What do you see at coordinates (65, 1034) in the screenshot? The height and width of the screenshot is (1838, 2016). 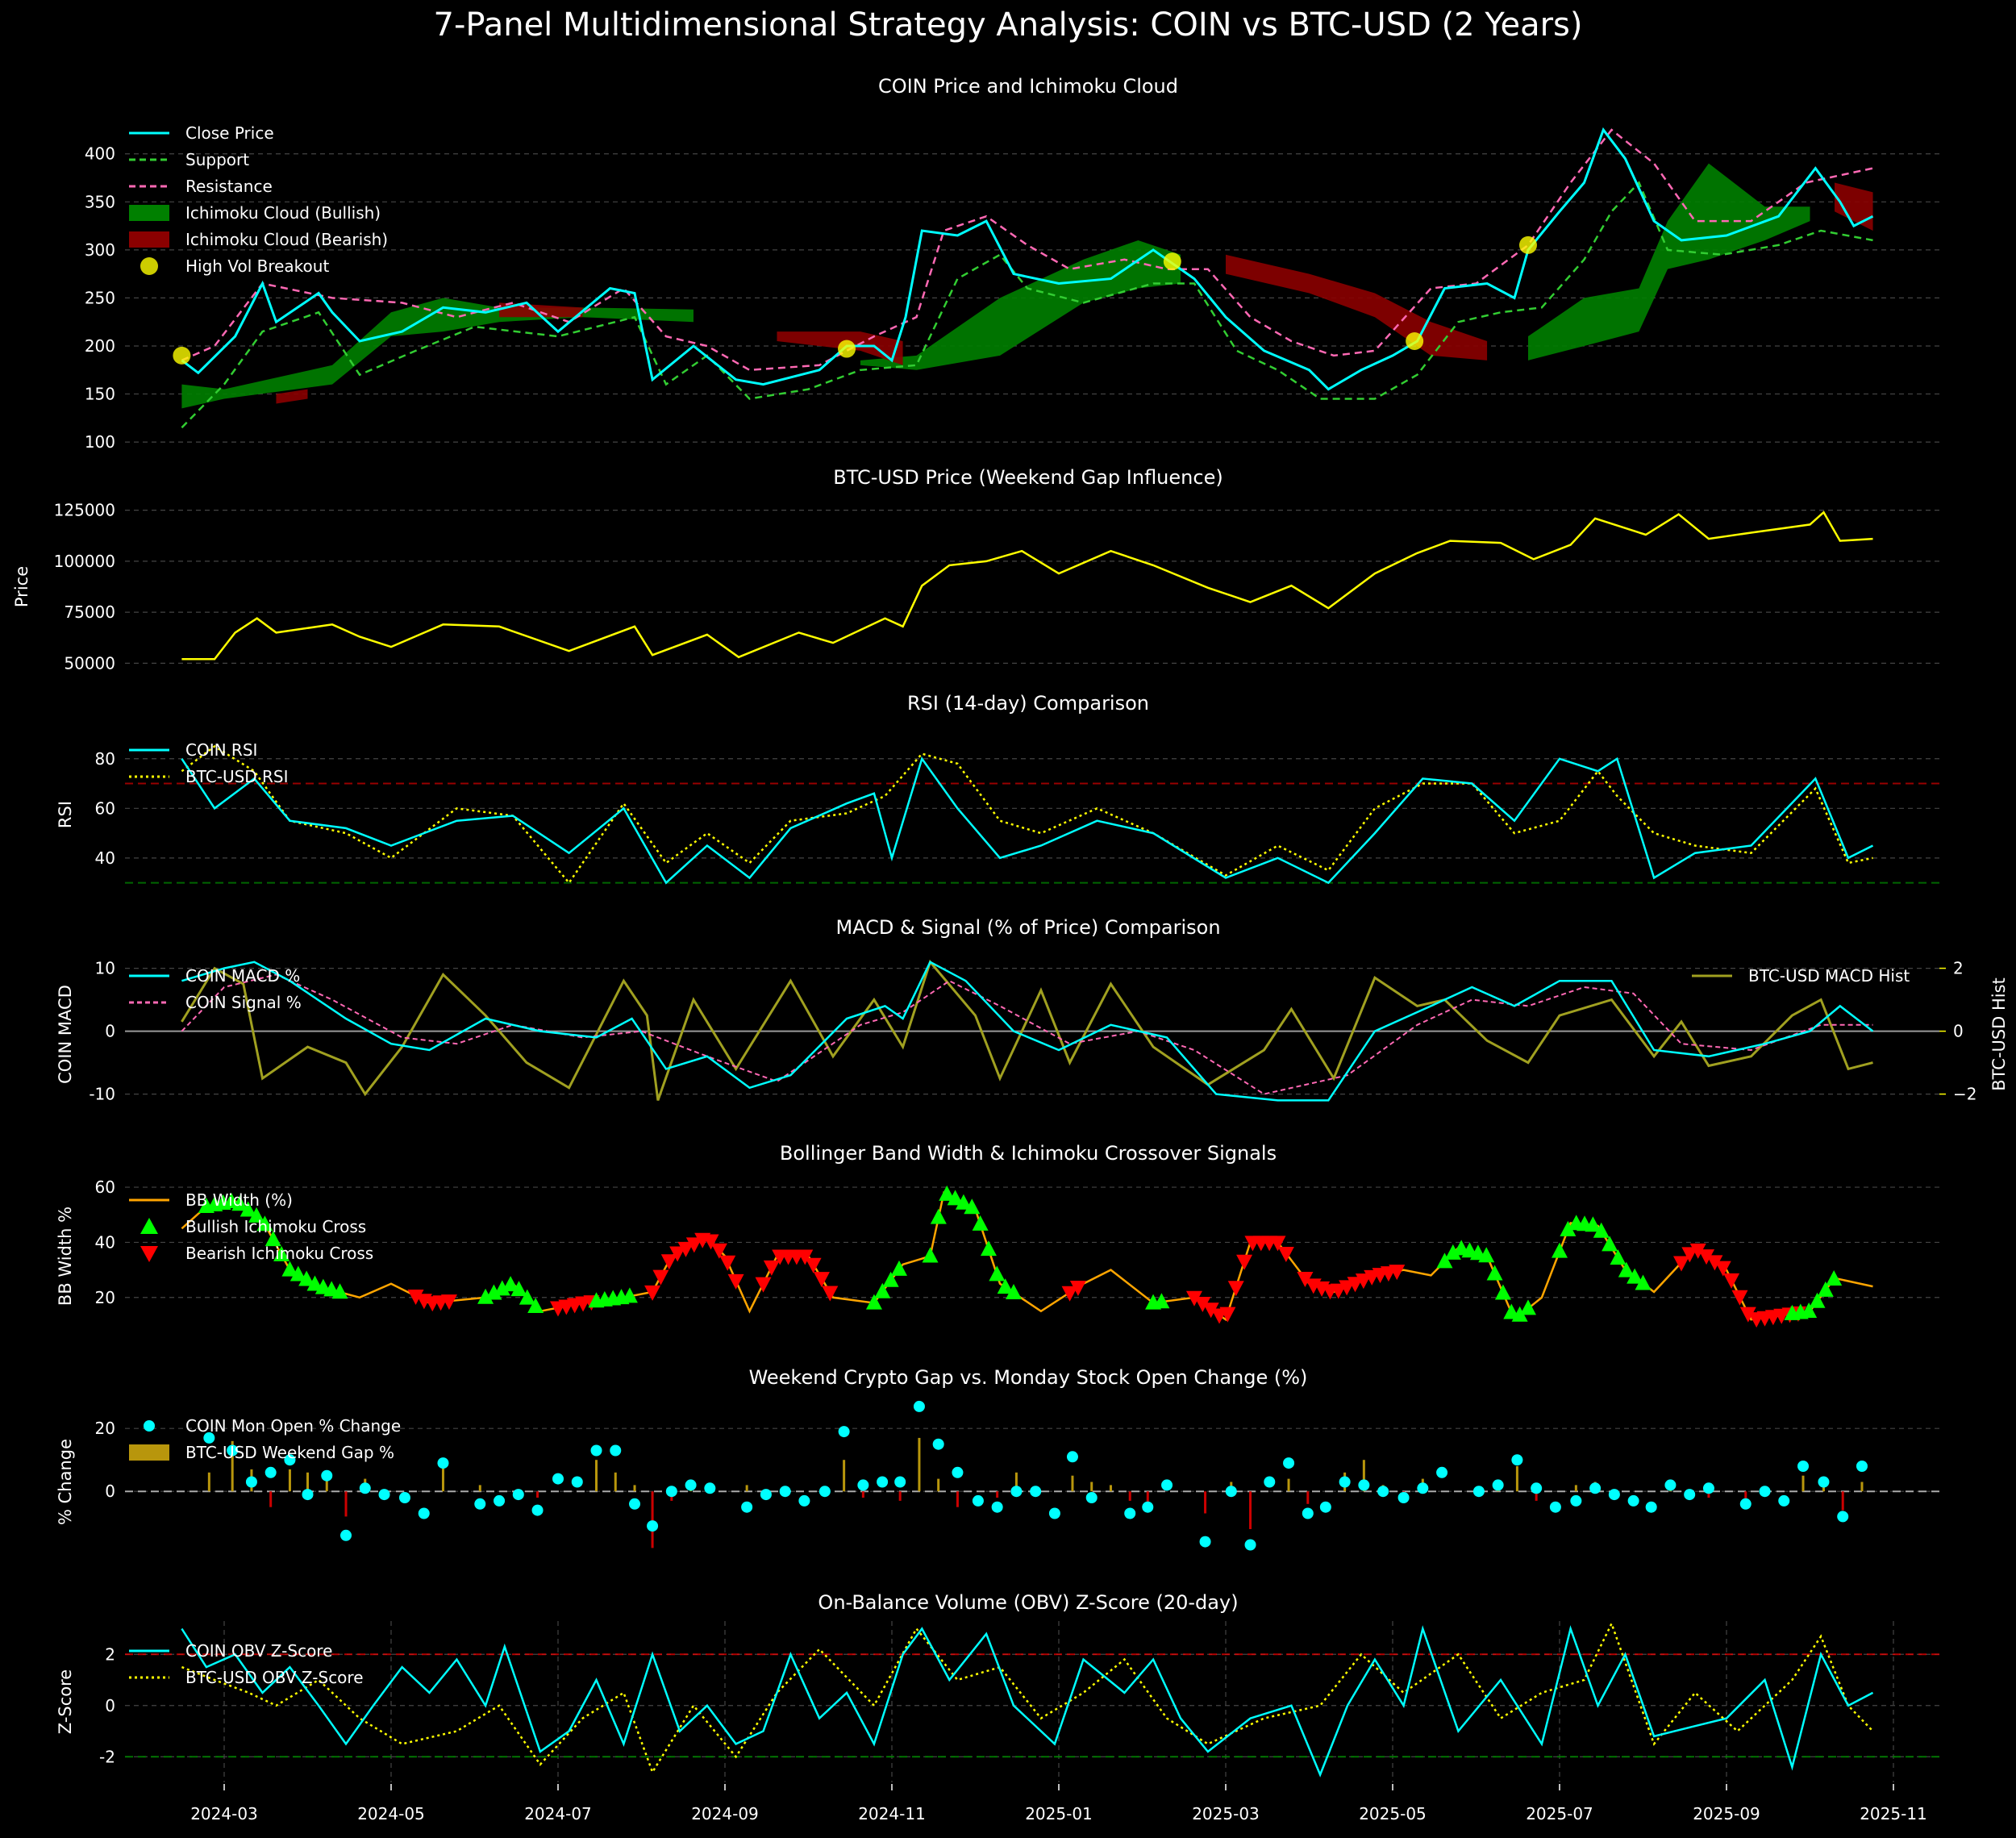 I see `y-axis-label: COIN MACD` at bounding box center [65, 1034].